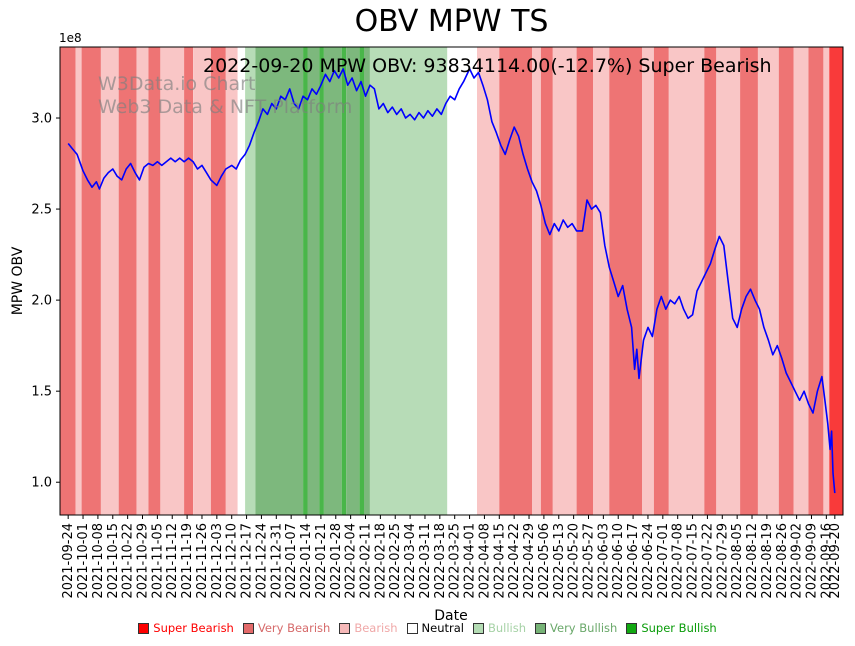  Describe the element at coordinates (365, 561) in the screenshot. I see `x-tick-label: 2022-02-11` at that location.